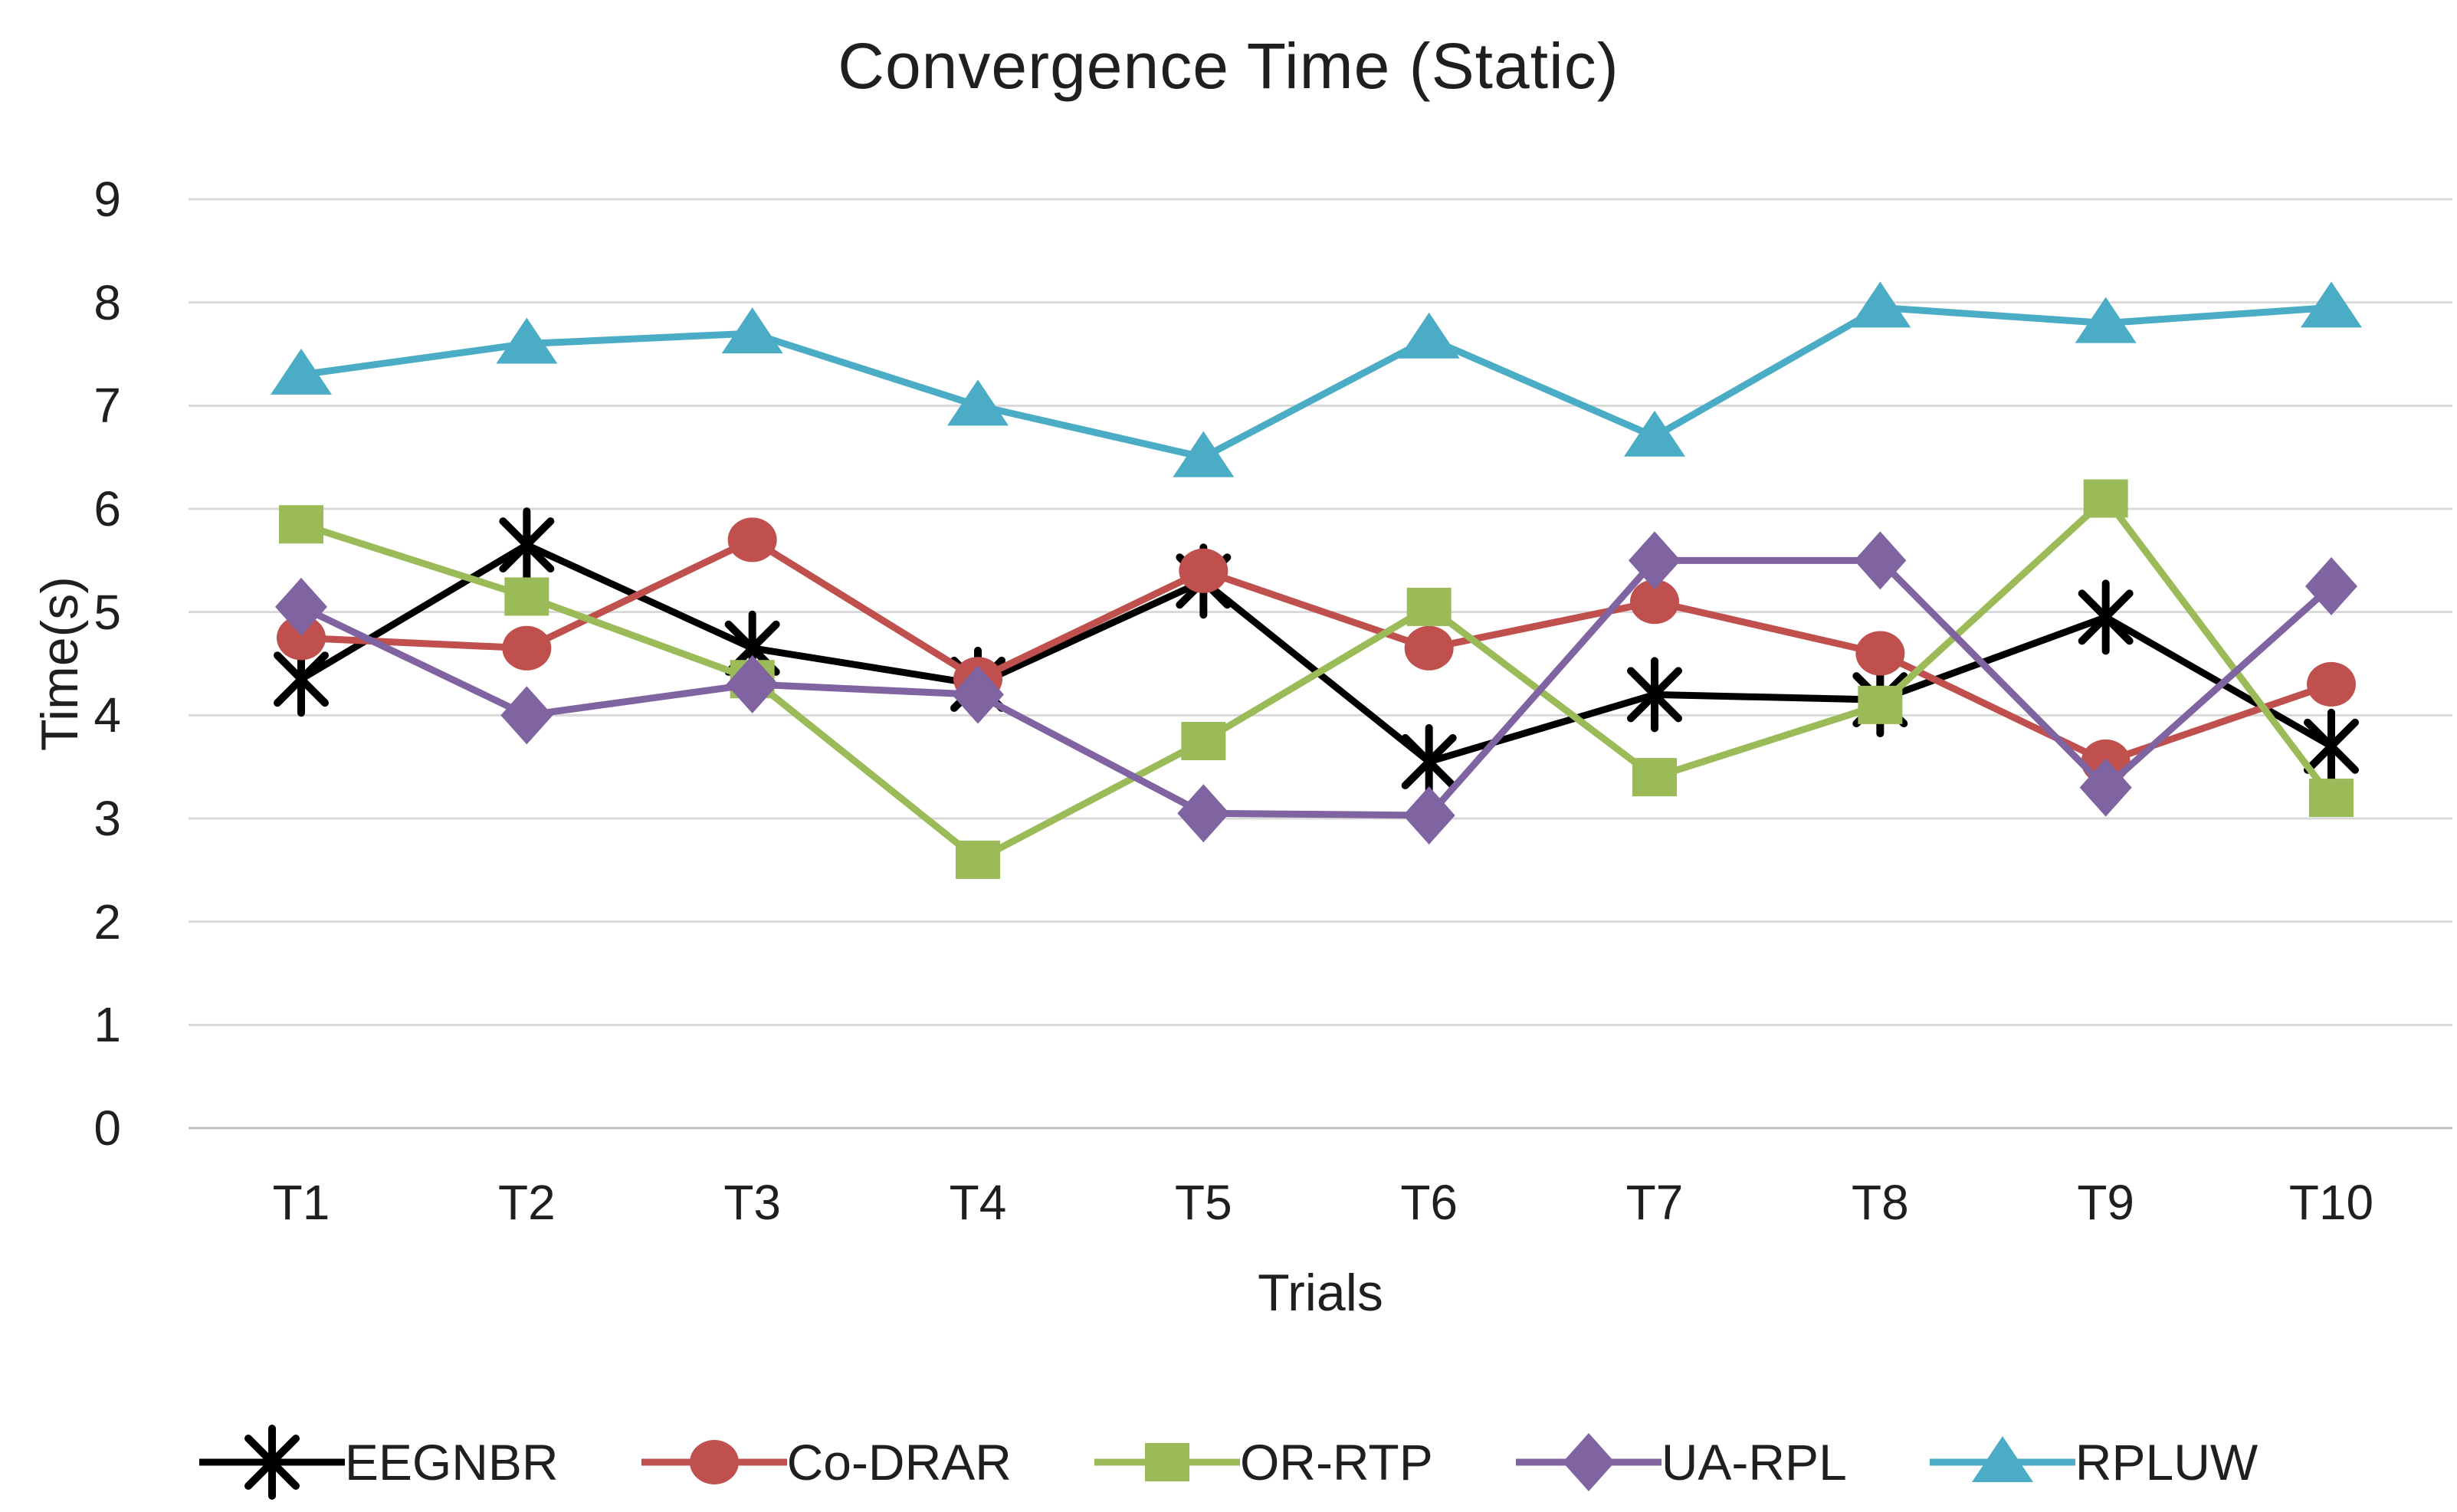 The width and height of the screenshot is (2457, 1512). What do you see at coordinates (526, 1202) in the screenshot?
I see `x-tick-label: T2` at bounding box center [526, 1202].